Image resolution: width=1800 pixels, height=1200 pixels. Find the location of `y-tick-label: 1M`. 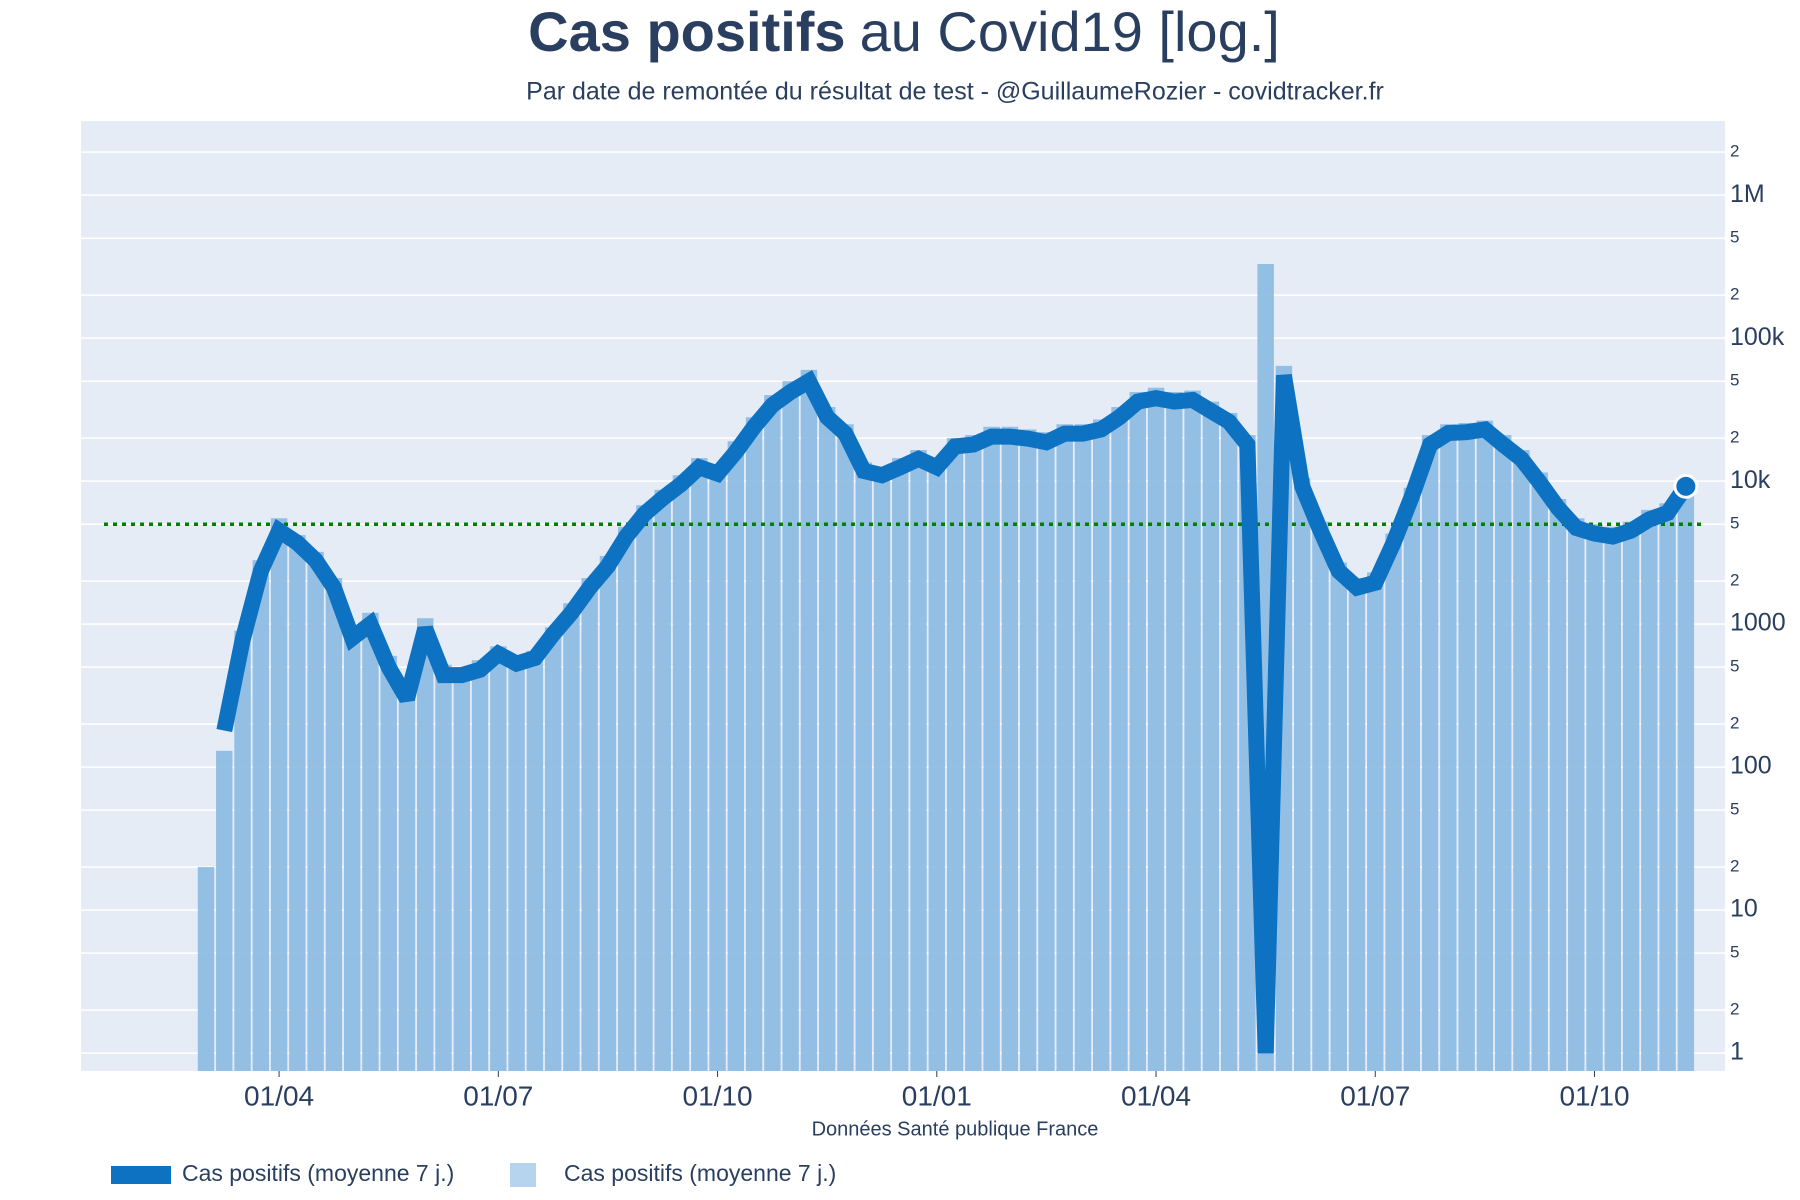

y-tick-label: 1M is located at coordinates (1747, 194).